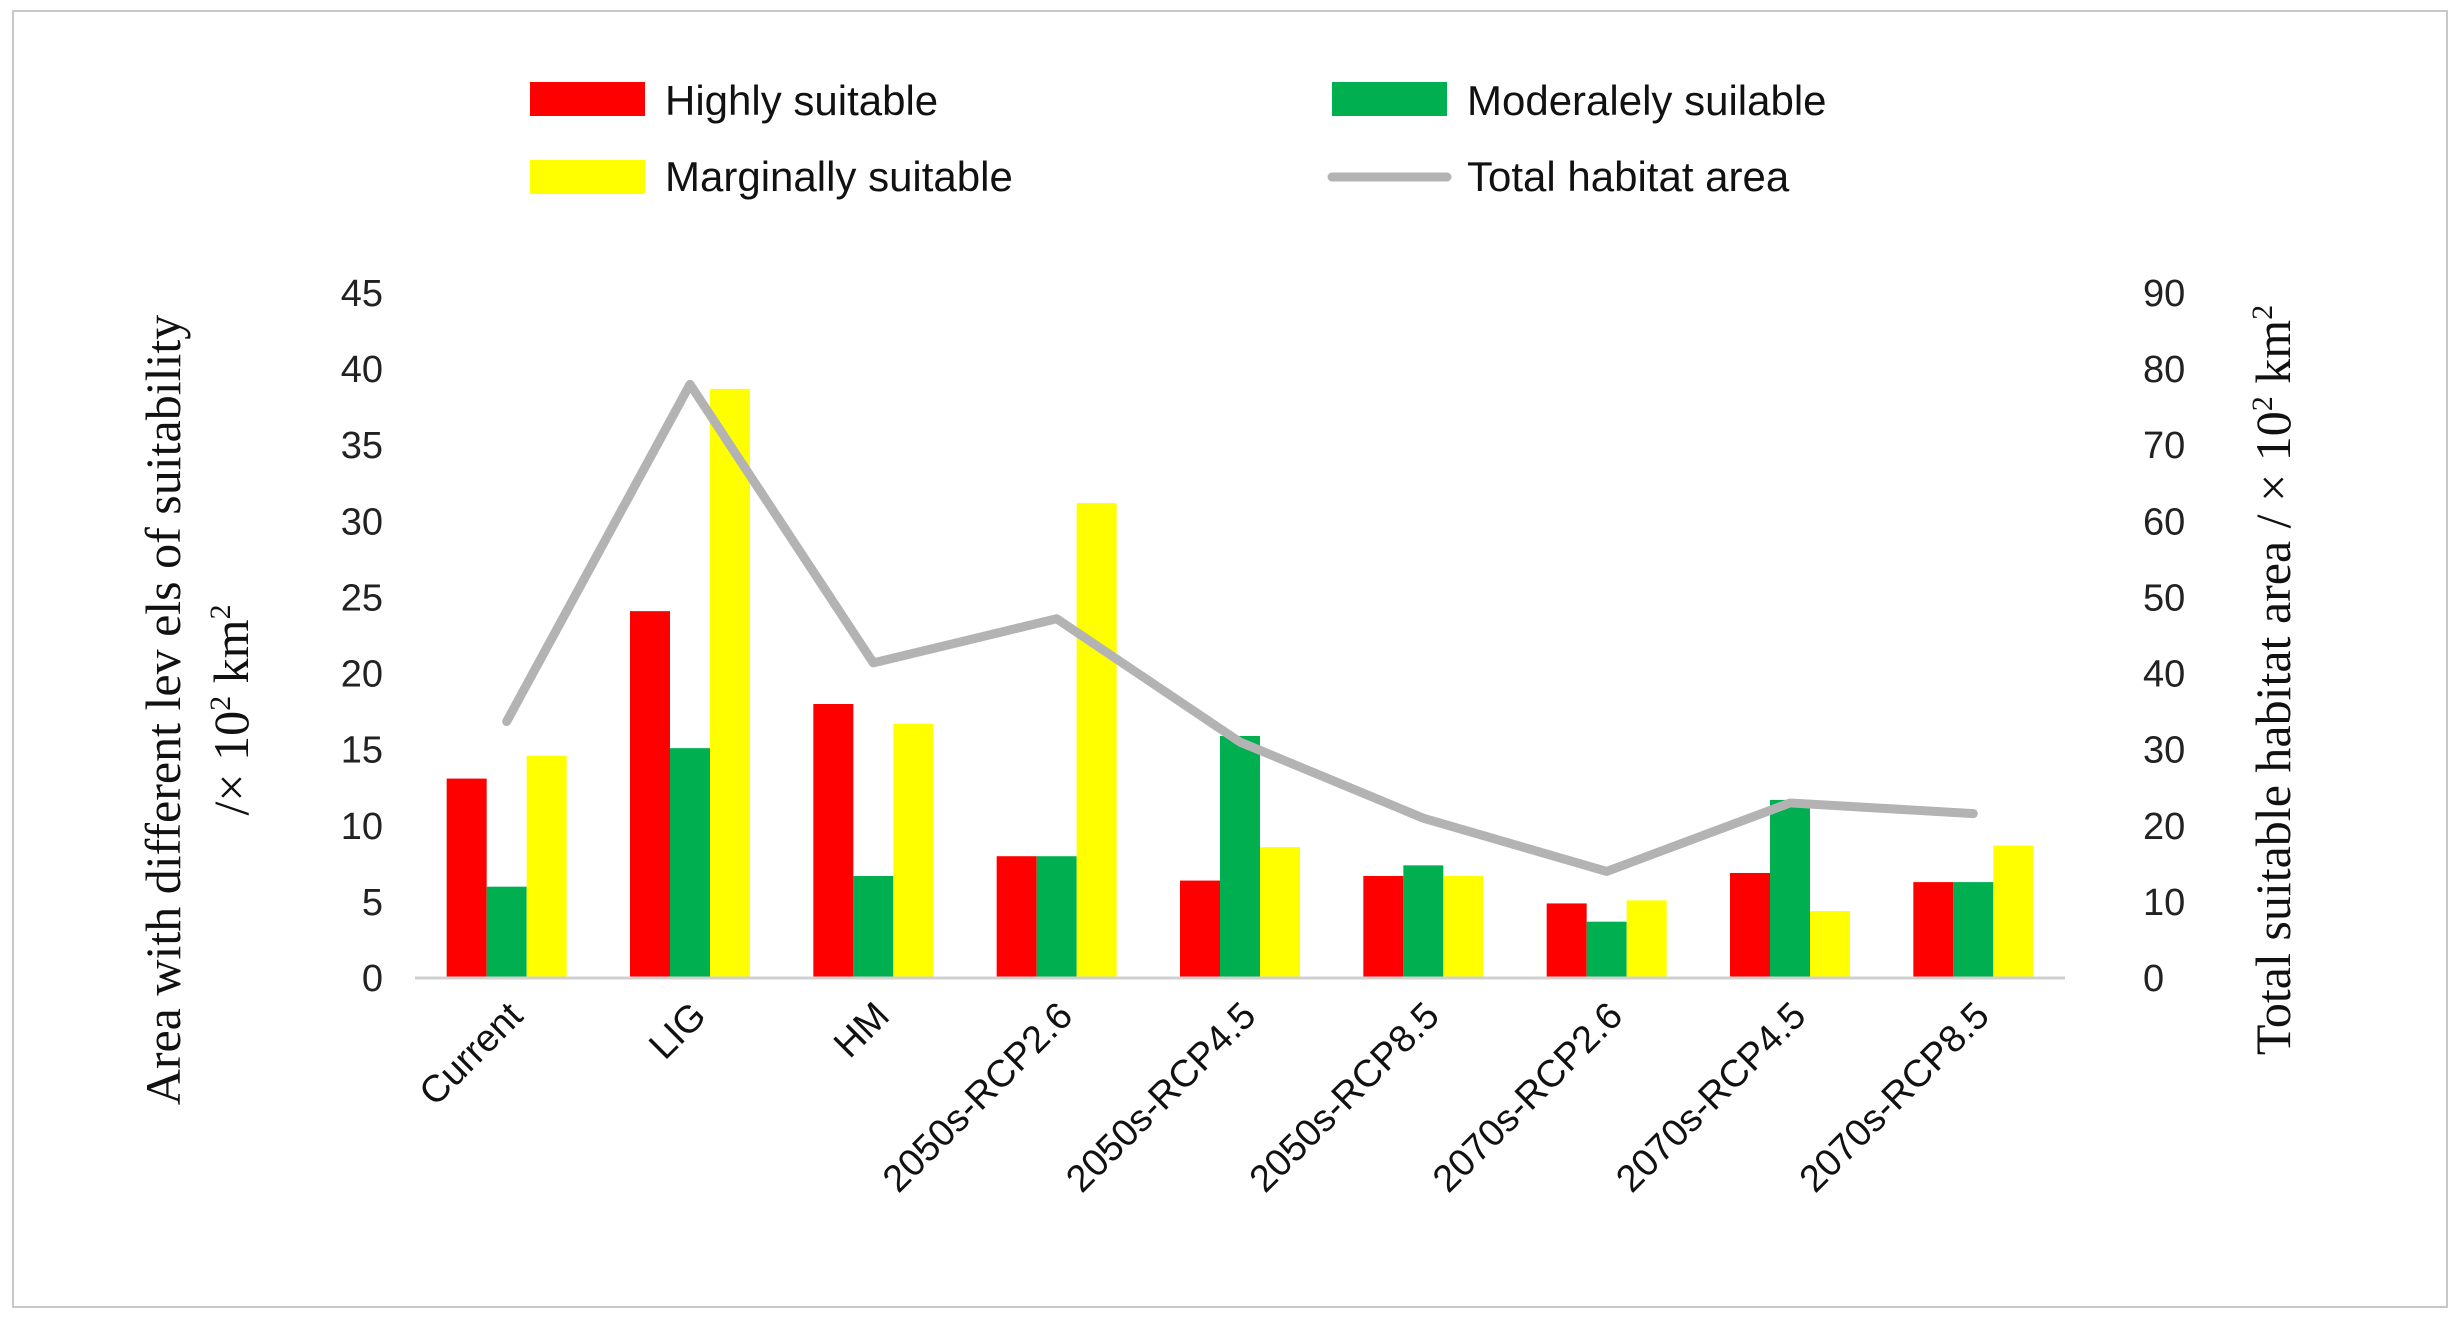 The image size is (2462, 1324). Describe the element at coordinates (1628, 176) in the screenshot. I see `legend-label-total: Total habitat area` at that location.